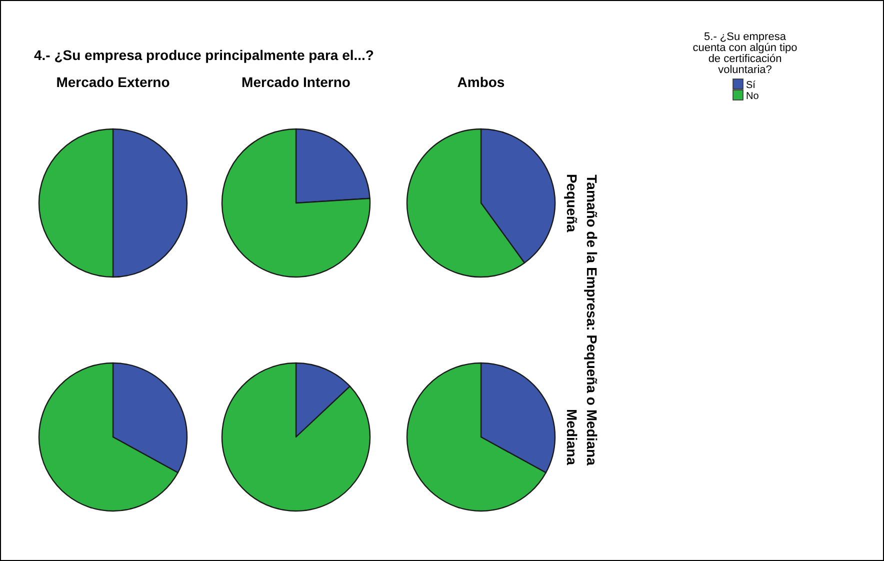  What do you see at coordinates (204, 55) in the screenshot?
I see `chart-title: 4.- ¿Su empresa produce principalmente para el...?` at bounding box center [204, 55].